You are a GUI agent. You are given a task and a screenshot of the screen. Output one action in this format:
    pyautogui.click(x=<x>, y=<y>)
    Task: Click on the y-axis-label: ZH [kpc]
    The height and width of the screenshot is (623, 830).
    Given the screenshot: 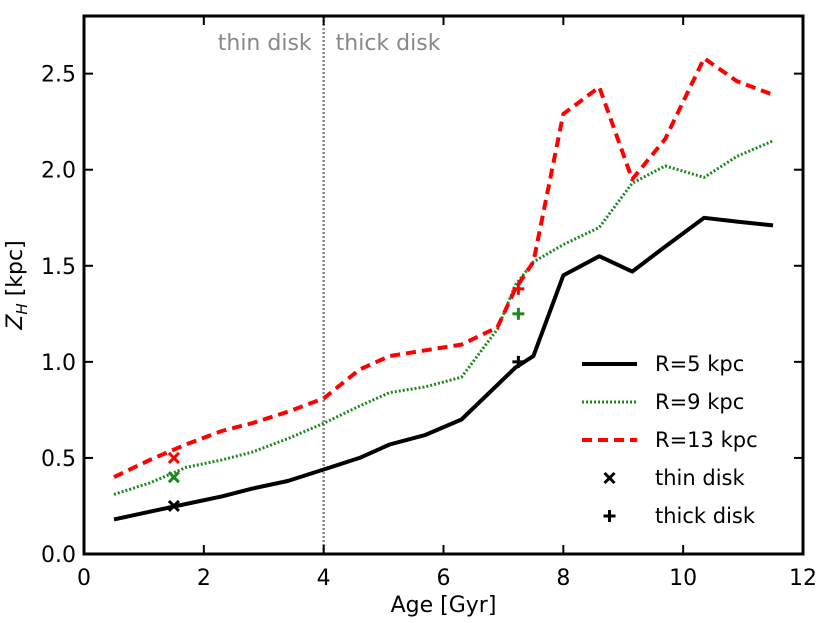 What is the action you would take?
    pyautogui.click(x=17, y=285)
    